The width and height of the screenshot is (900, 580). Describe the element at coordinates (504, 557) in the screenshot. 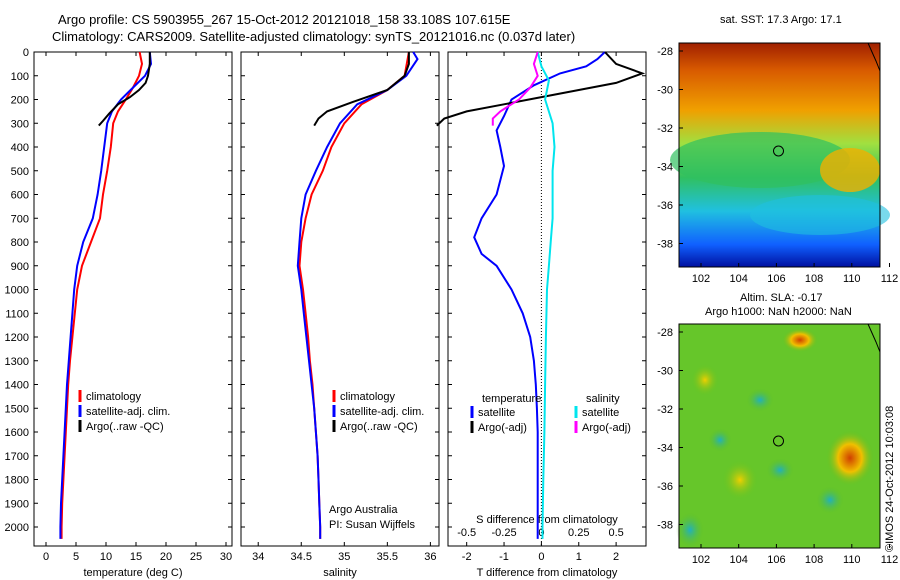

I see `x-tick-label: -1` at that location.